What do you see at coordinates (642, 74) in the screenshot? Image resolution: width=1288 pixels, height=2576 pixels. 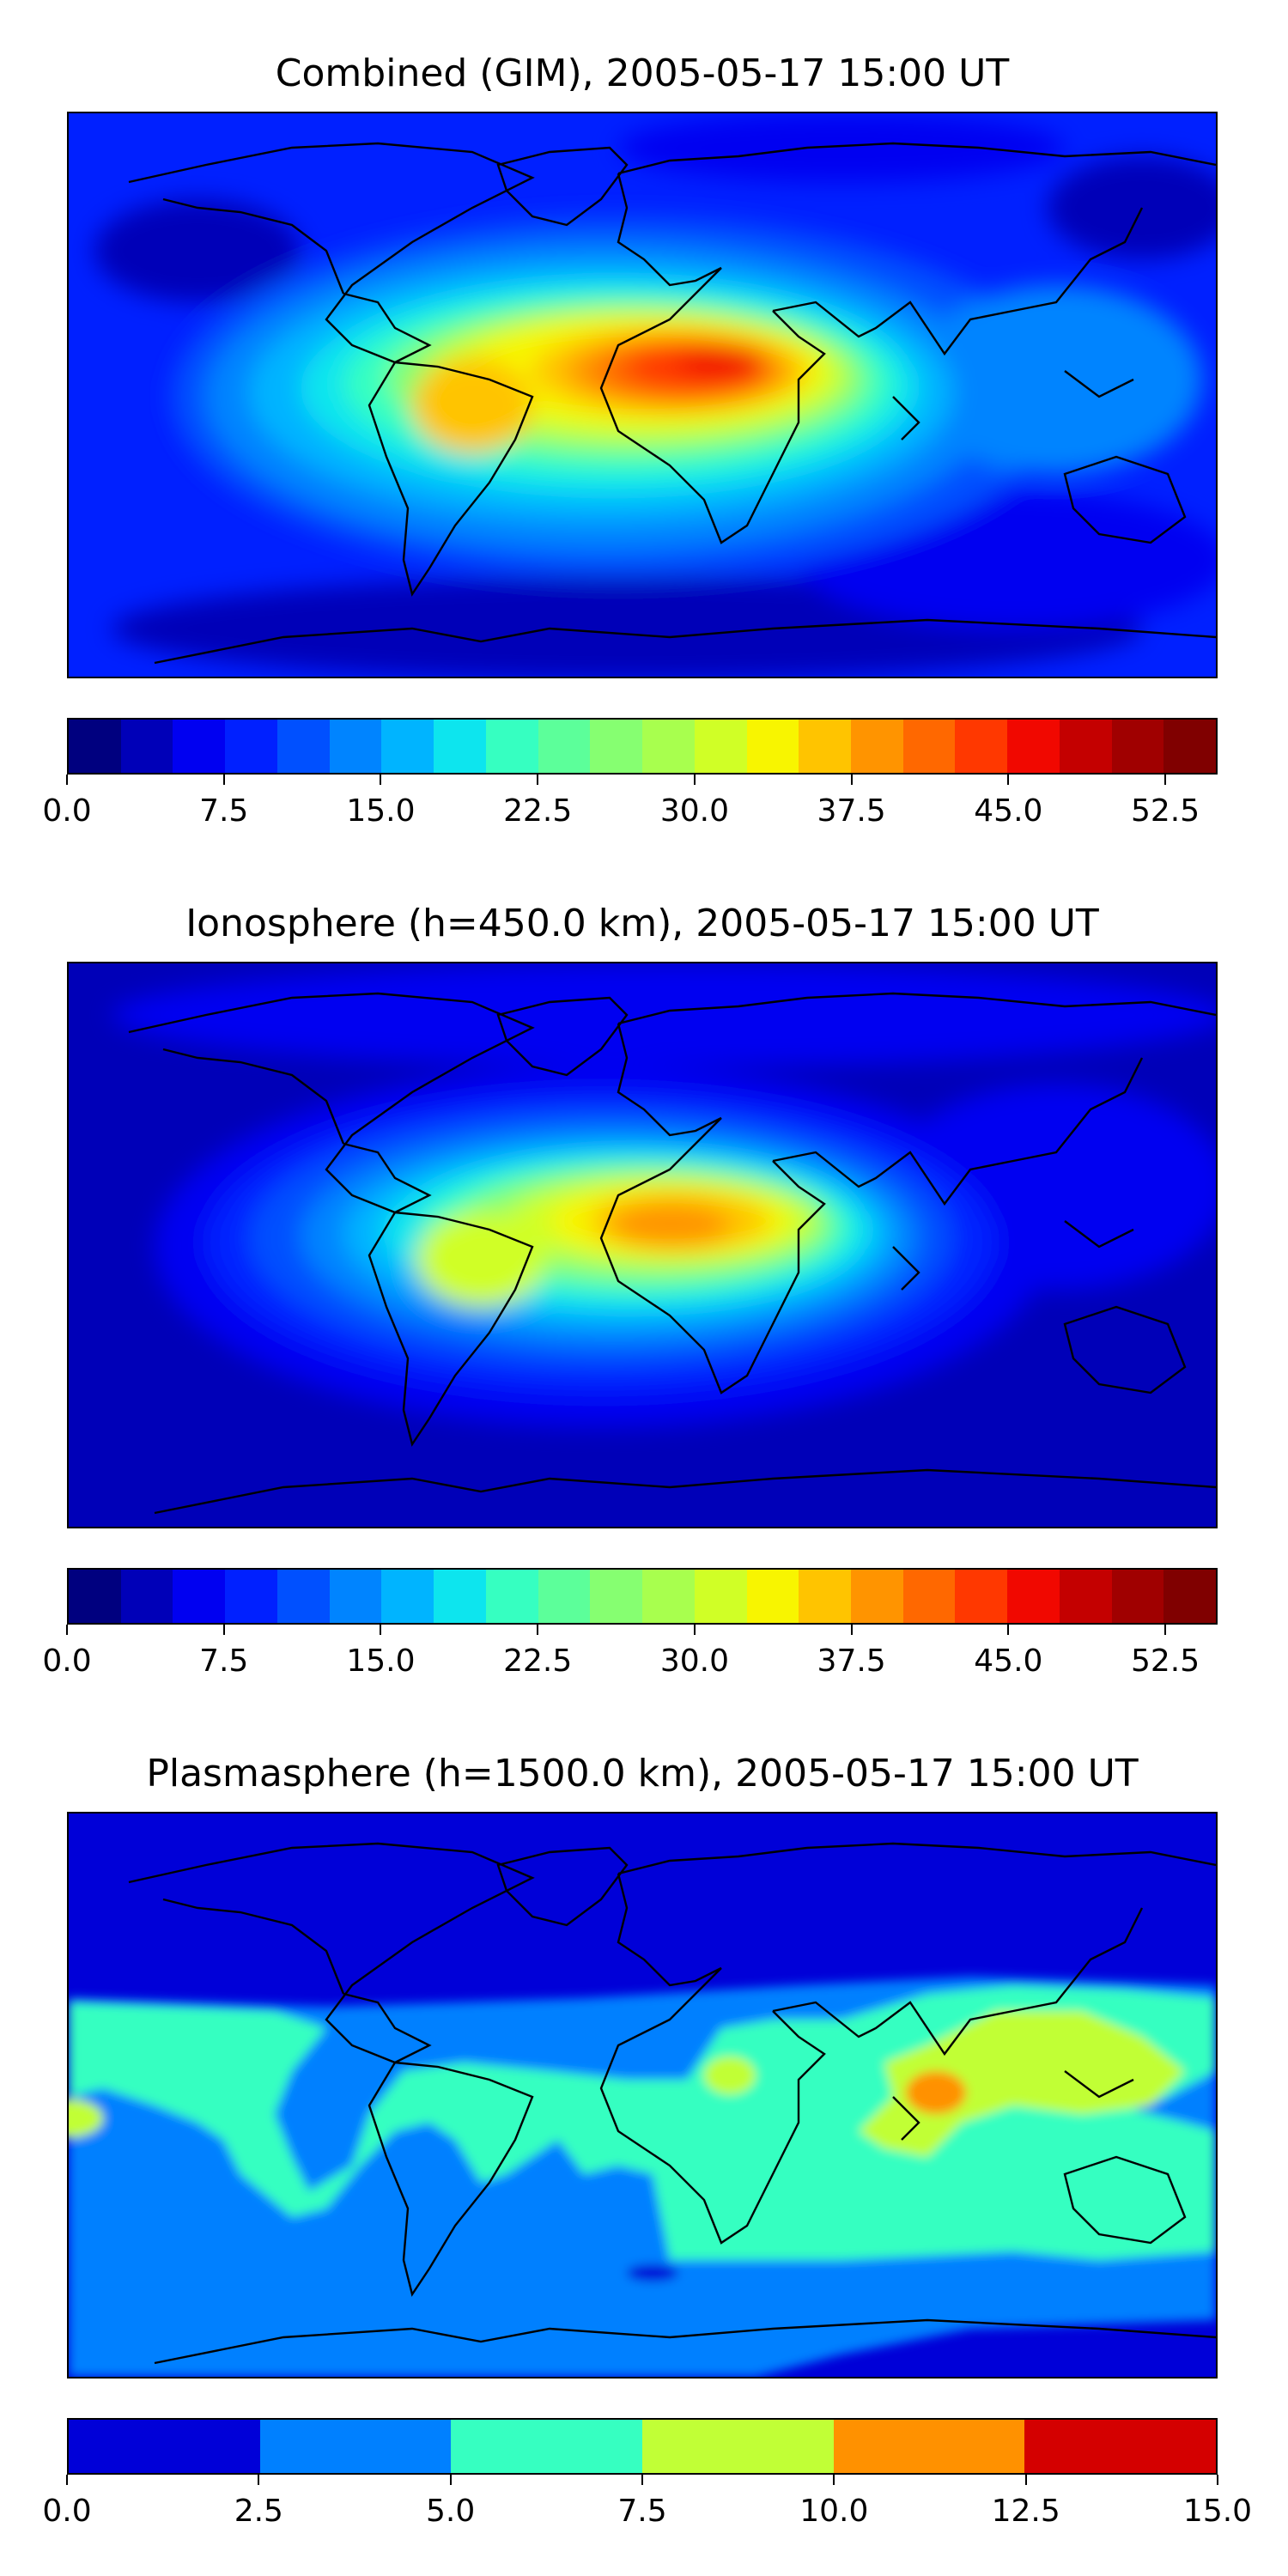 I see `map-title: Combined (GIM), 2005-05-17 15:00 UT` at bounding box center [642, 74].